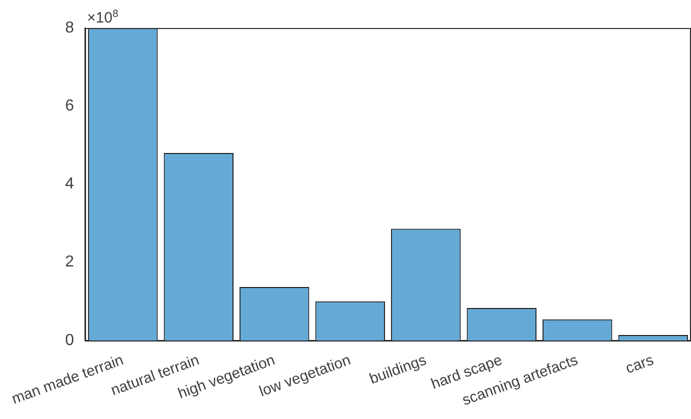  What do you see at coordinates (69, 340) in the screenshot?
I see `y-tick-label: 0` at bounding box center [69, 340].